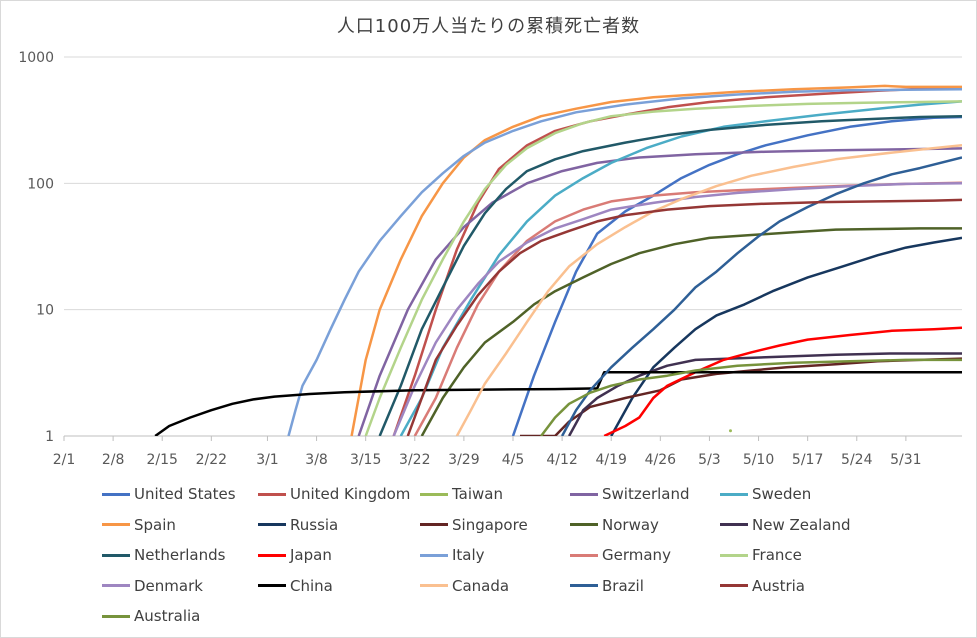 The width and height of the screenshot is (977, 638). What do you see at coordinates (610, 460) in the screenshot?
I see `x-tick-label: 4/19` at bounding box center [610, 460].